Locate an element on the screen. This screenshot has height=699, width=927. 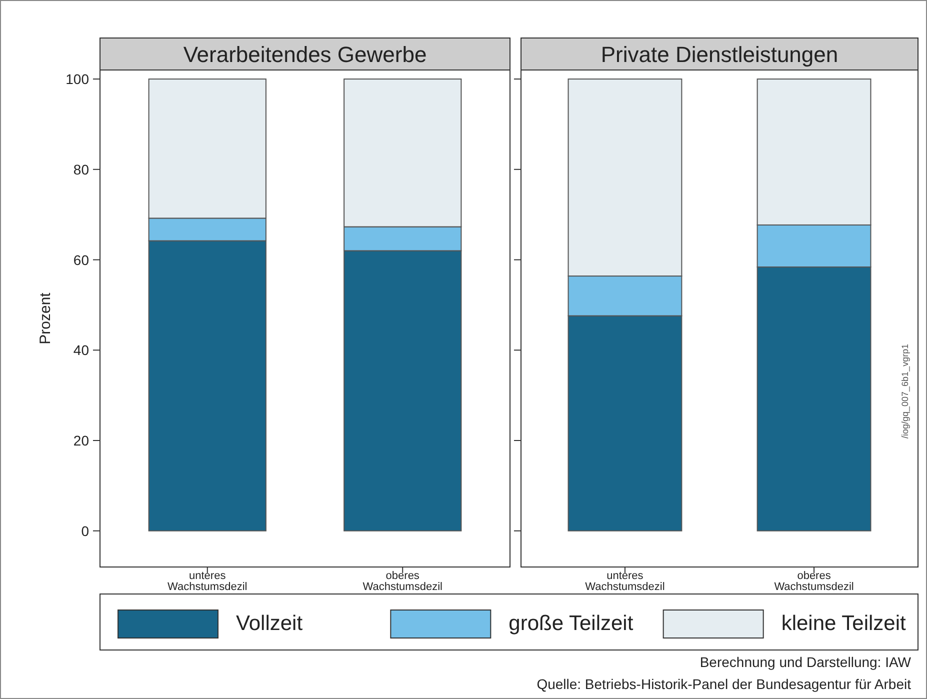
y-tick-label: 80 is located at coordinates (81, 169).